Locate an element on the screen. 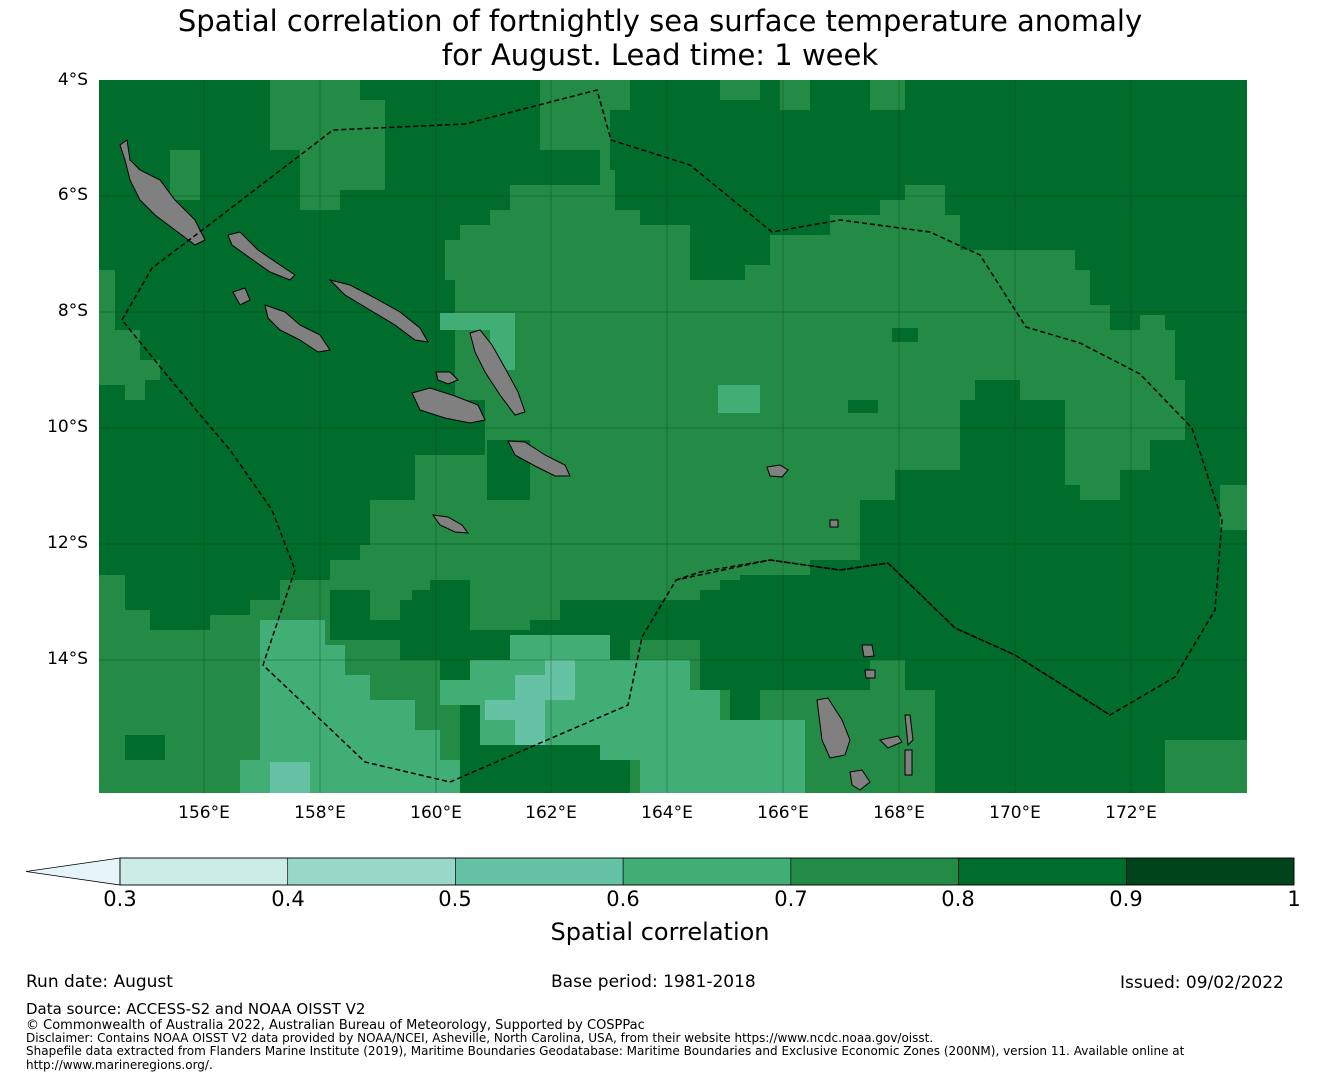 The width and height of the screenshot is (1320, 1080). colorbar-outline is located at coordinates (707, 871).